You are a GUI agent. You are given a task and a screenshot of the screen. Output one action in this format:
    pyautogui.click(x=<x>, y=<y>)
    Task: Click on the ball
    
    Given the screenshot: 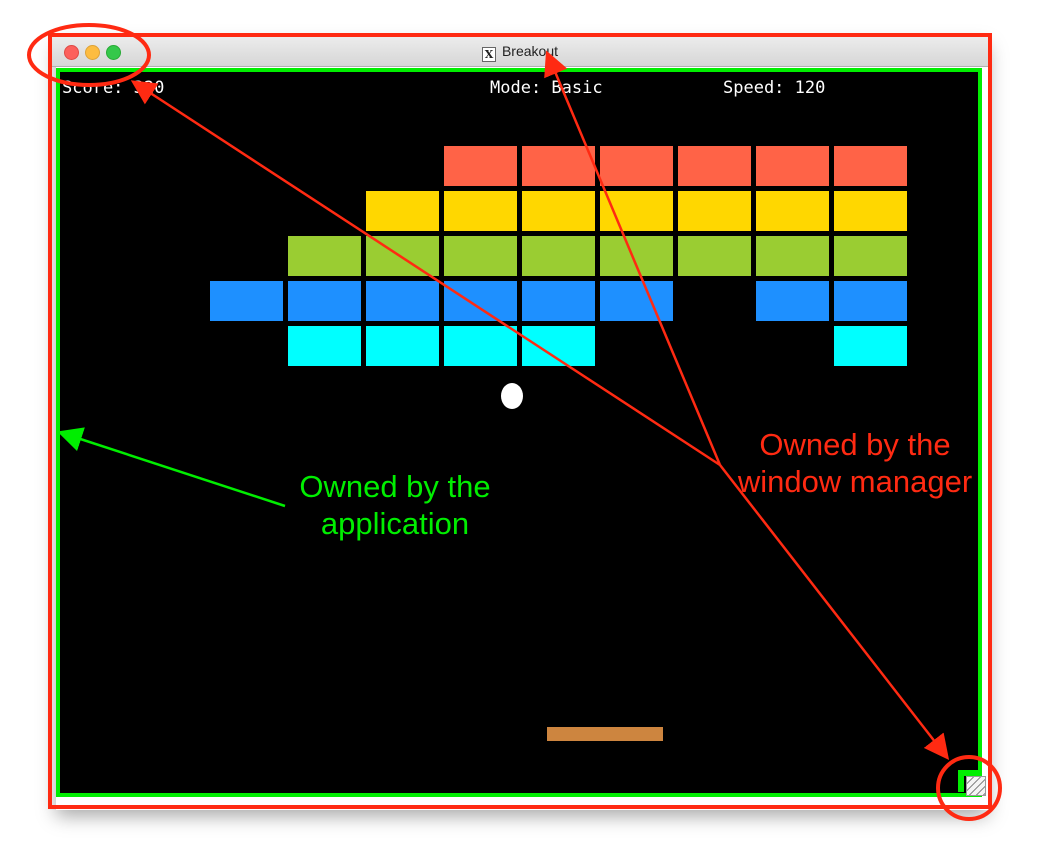 What is the action you would take?
    pyautogui.click(x=512, y=396)
    